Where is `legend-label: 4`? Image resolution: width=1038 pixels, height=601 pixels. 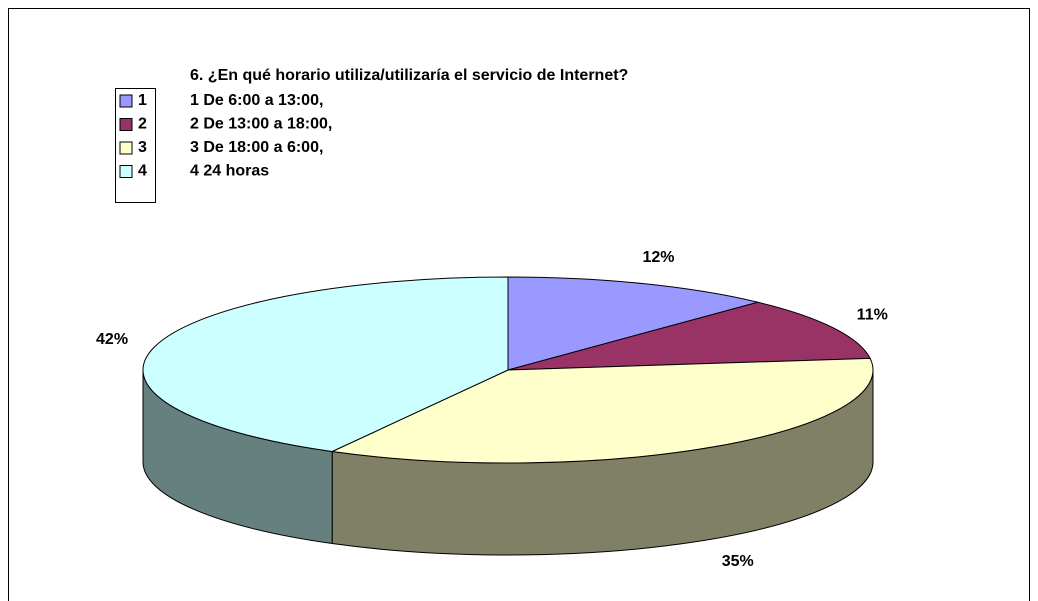 legend-label: 4 is located at coordinates (142, 171).